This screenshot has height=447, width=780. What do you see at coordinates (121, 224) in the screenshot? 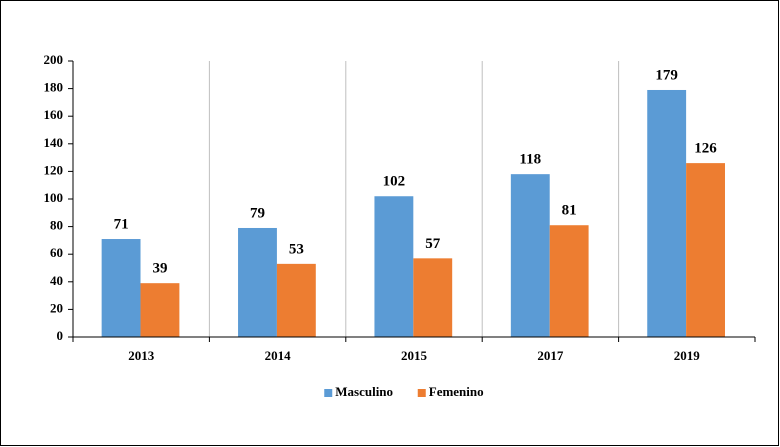
I see `data-label: 71` at bounding box center [121, 224].